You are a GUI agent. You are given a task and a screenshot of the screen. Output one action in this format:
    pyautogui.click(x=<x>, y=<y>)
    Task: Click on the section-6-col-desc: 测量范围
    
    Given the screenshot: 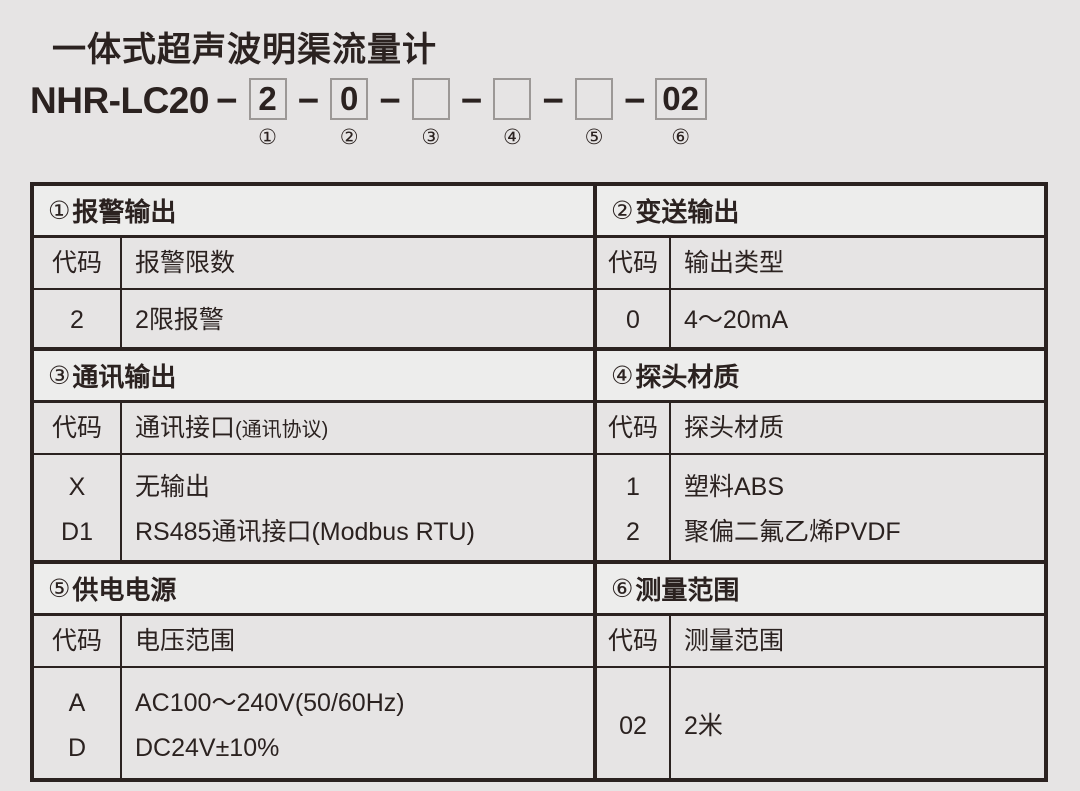 What is the action you would take?
    pyautogui.click(x=734, y=641)
    